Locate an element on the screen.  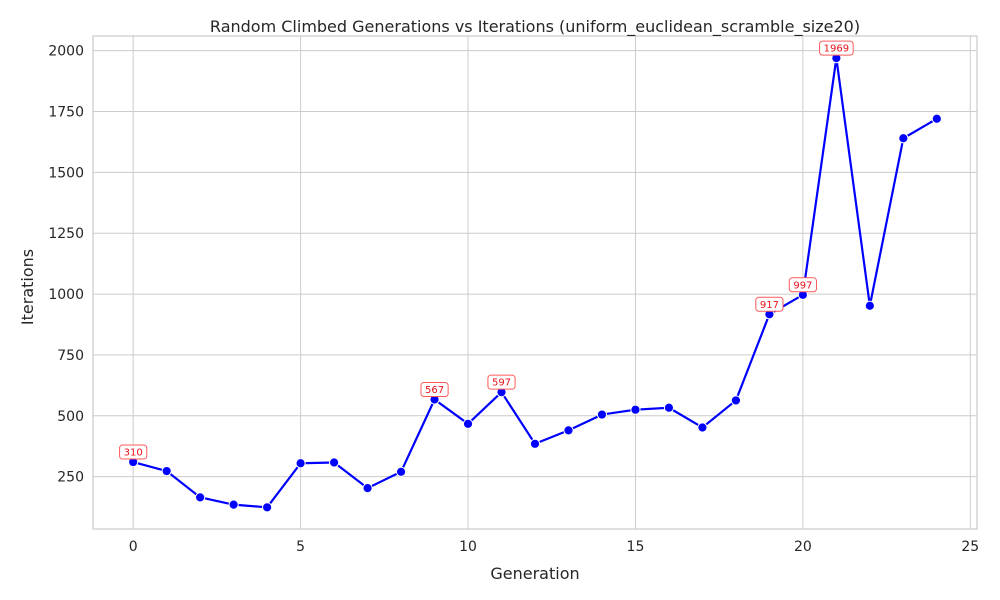
annotation-label: 917 is located at coordinates (769, 305).